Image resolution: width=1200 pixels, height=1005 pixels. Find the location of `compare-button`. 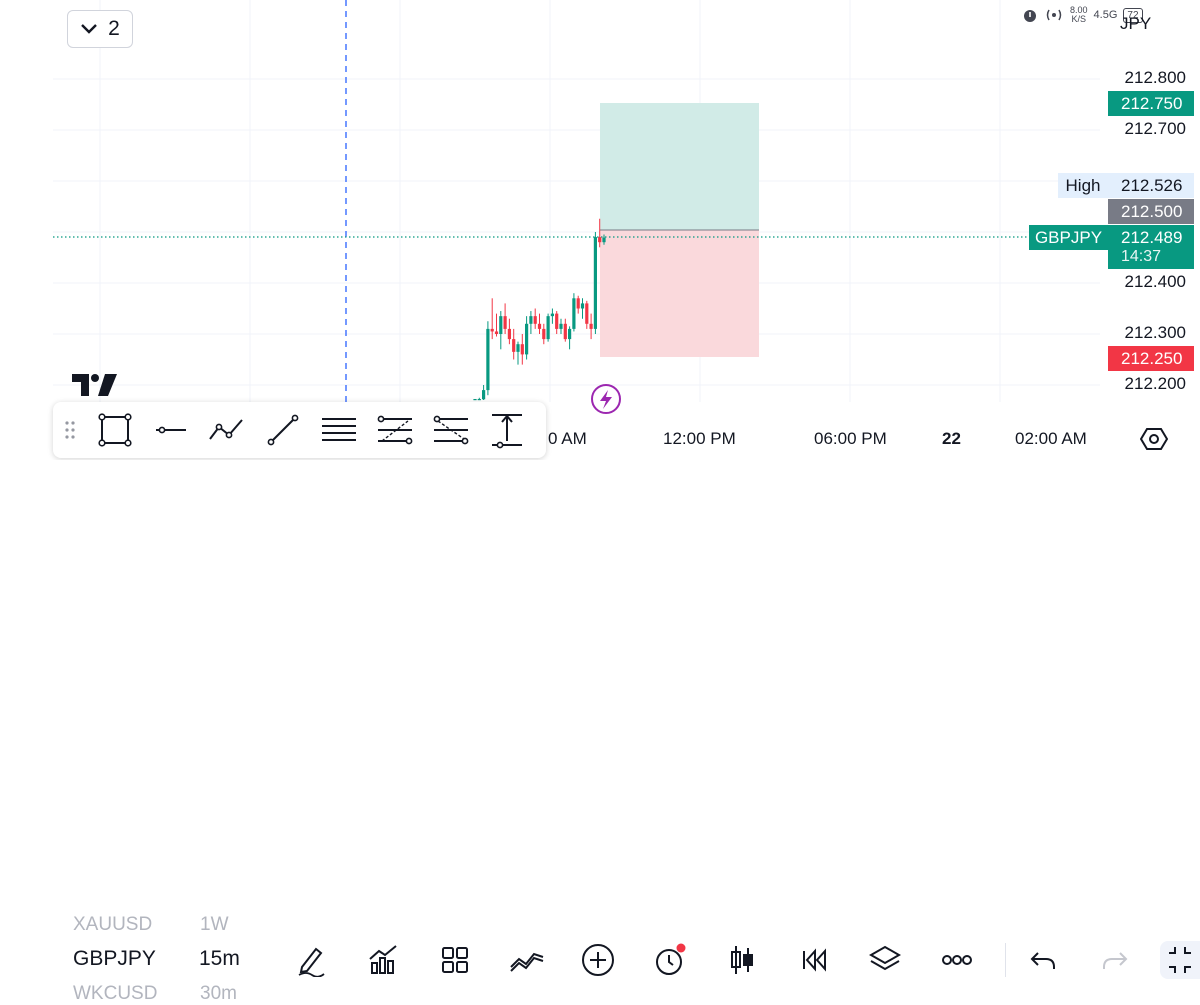

compare-button is located at coordinates (527, 960).